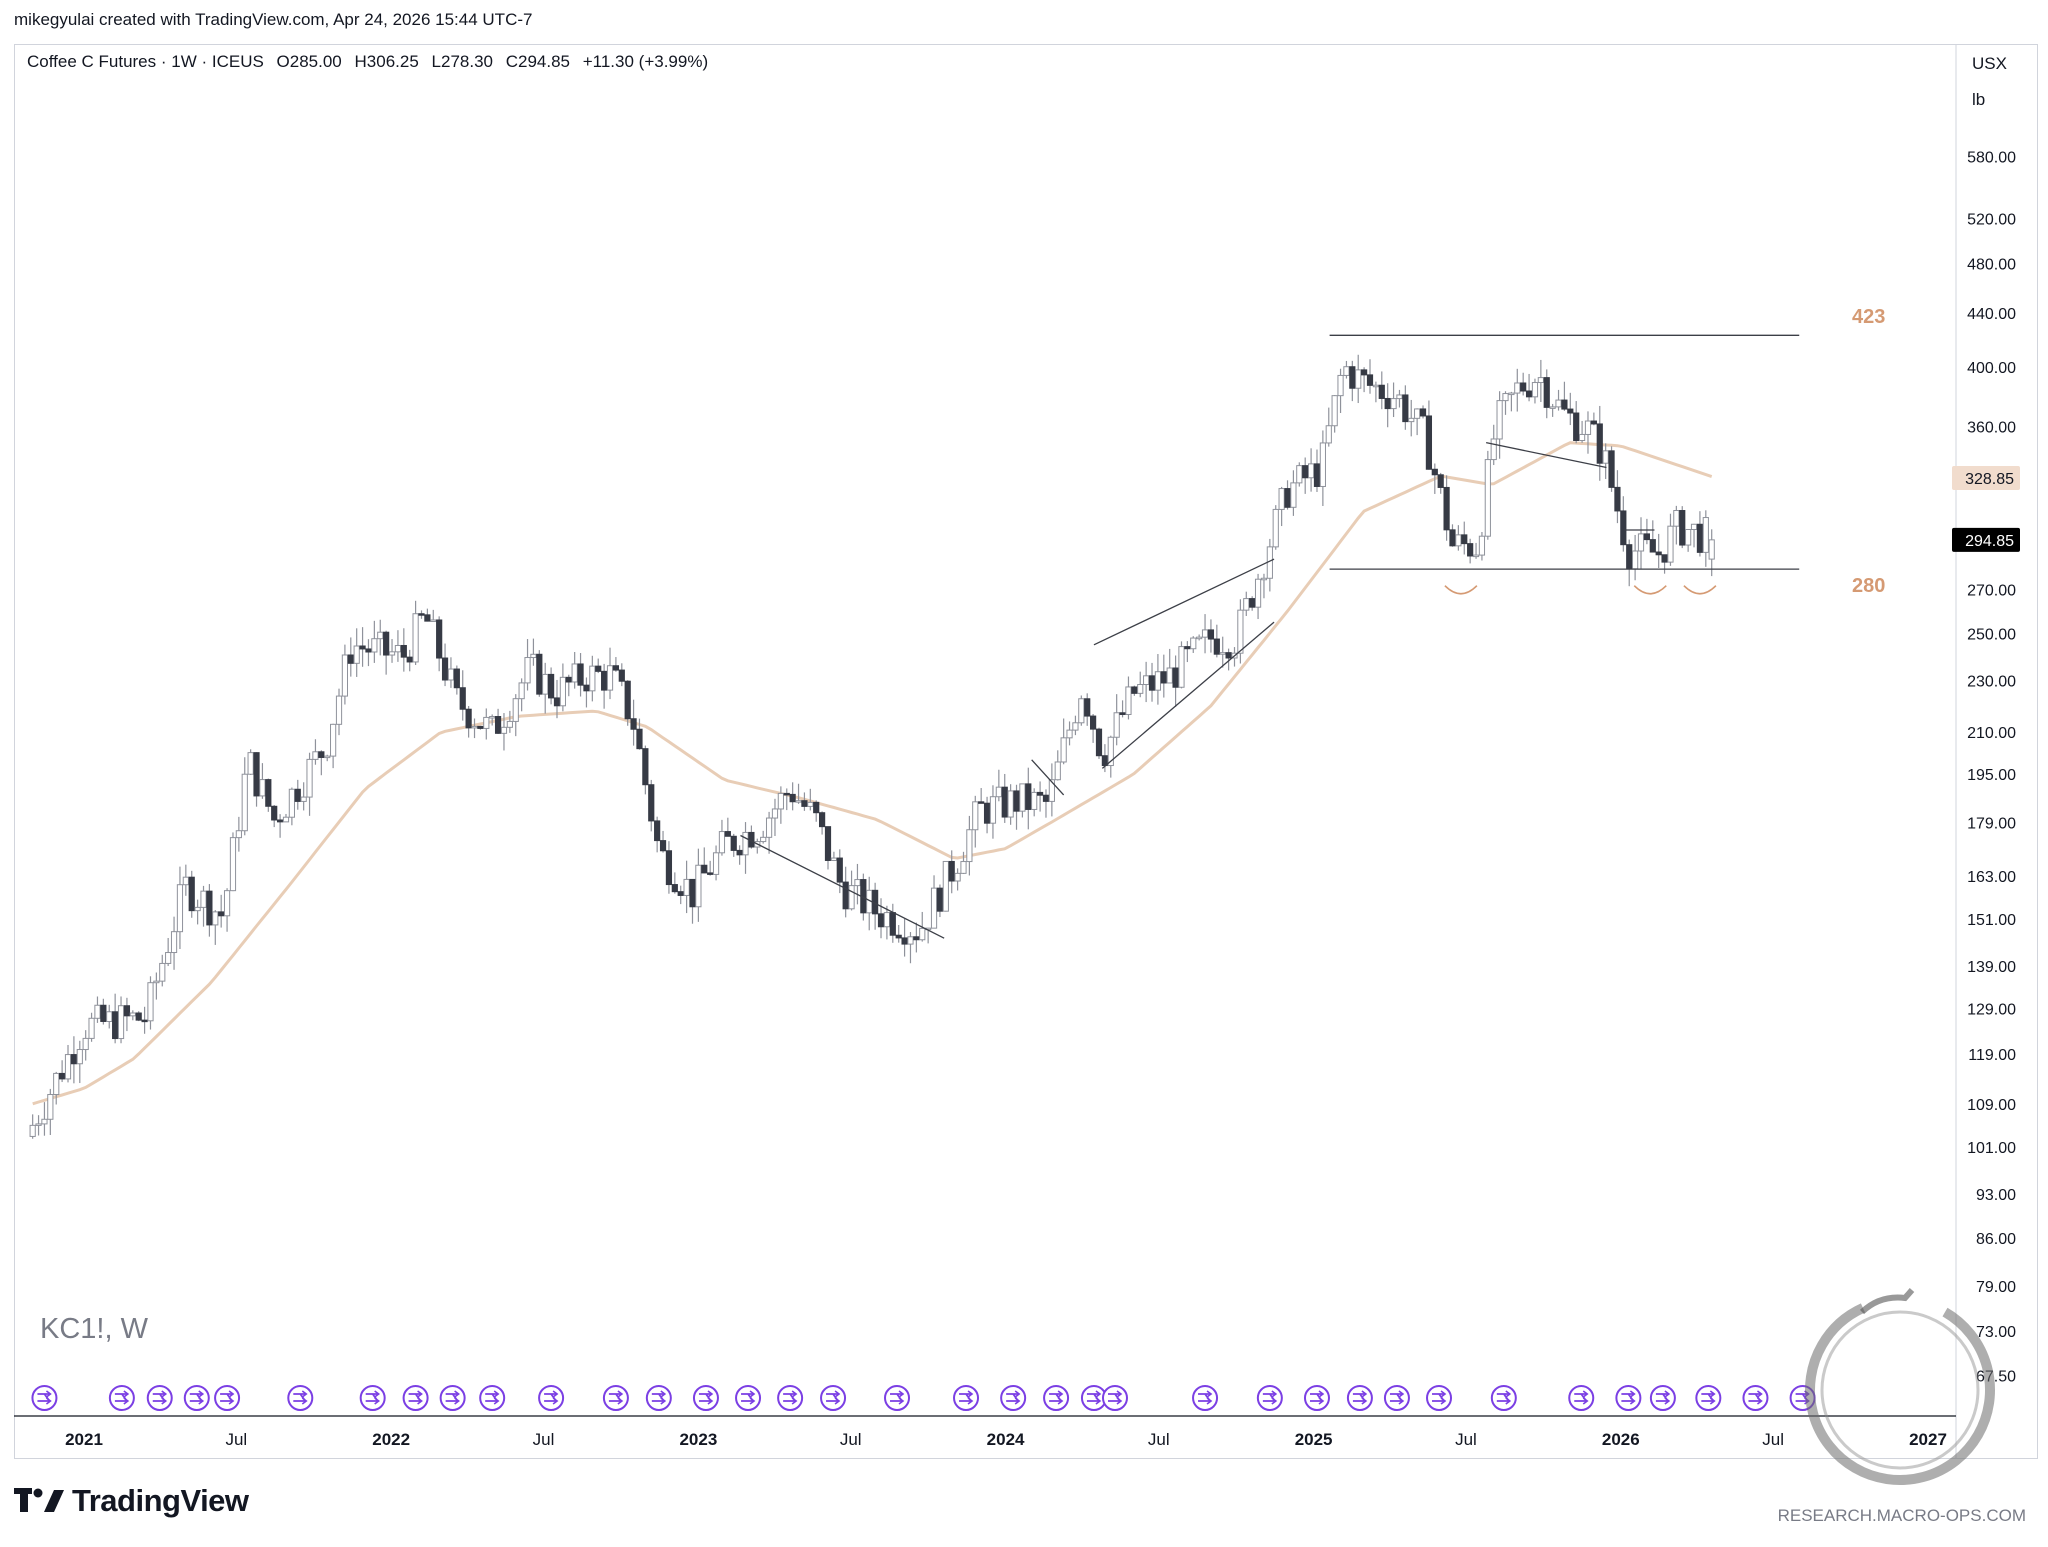 The width and height of the screenshot is (2048, 1547). Describe the element at coordinates (1996, 1376) in the screenshot. I see `price-tick-label: 67.50` at that location.